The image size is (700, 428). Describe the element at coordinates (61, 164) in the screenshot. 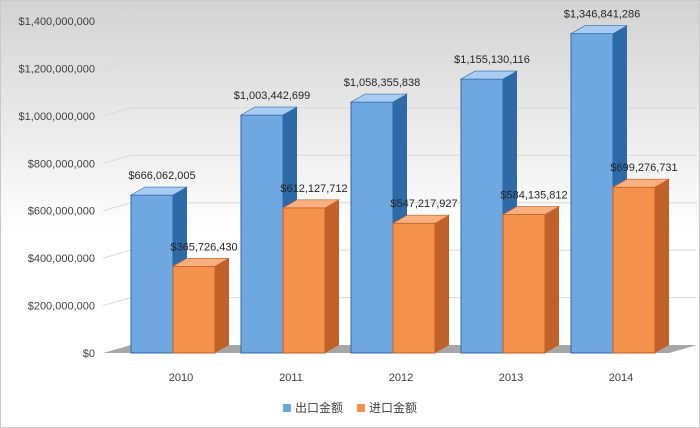

I see `y-tick-label: $800,000,000` at that location.